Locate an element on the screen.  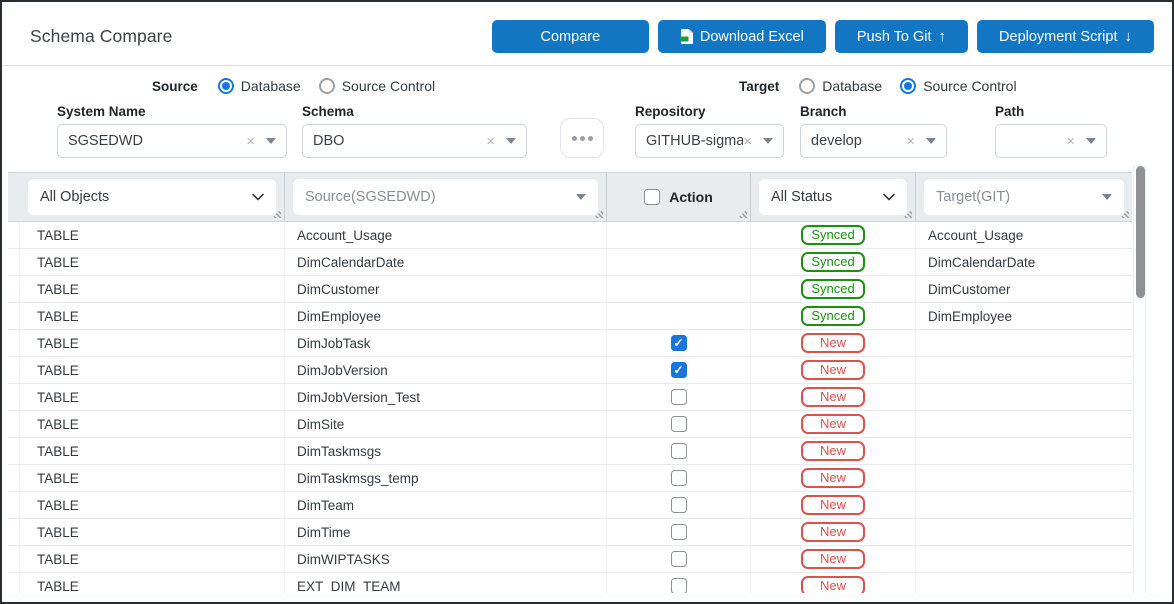
compare-button: Compare is located at coordinates (570, 36).